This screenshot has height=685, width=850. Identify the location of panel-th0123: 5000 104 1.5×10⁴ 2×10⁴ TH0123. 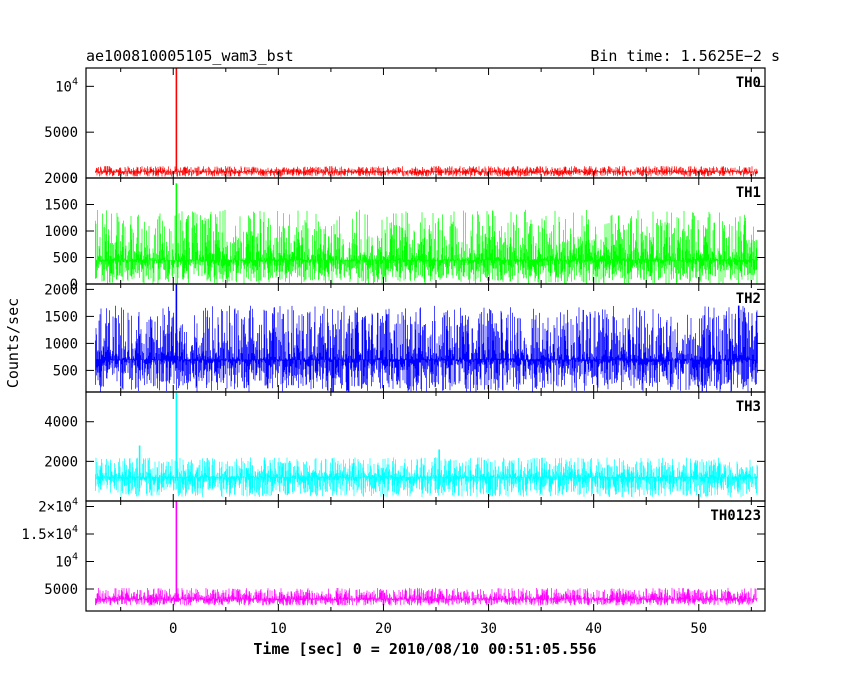
(393, 554).